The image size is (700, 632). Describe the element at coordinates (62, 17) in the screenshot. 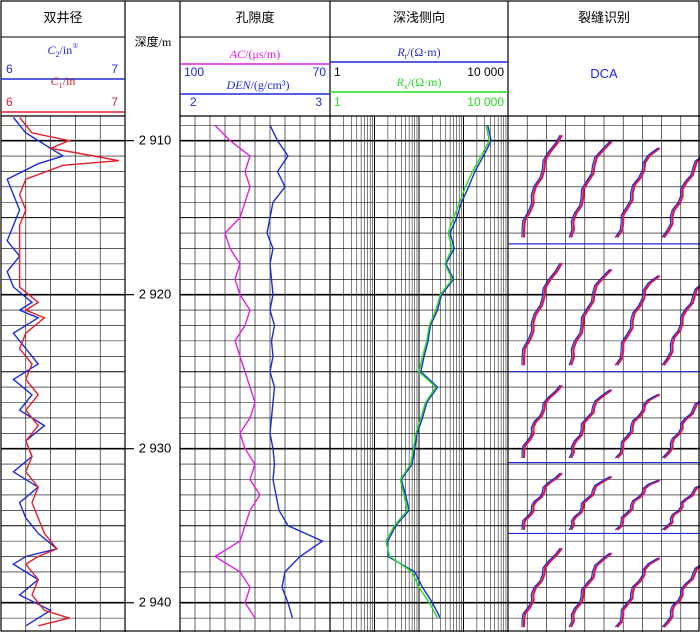

I see `track-title-caliper: 双井径` at that location.